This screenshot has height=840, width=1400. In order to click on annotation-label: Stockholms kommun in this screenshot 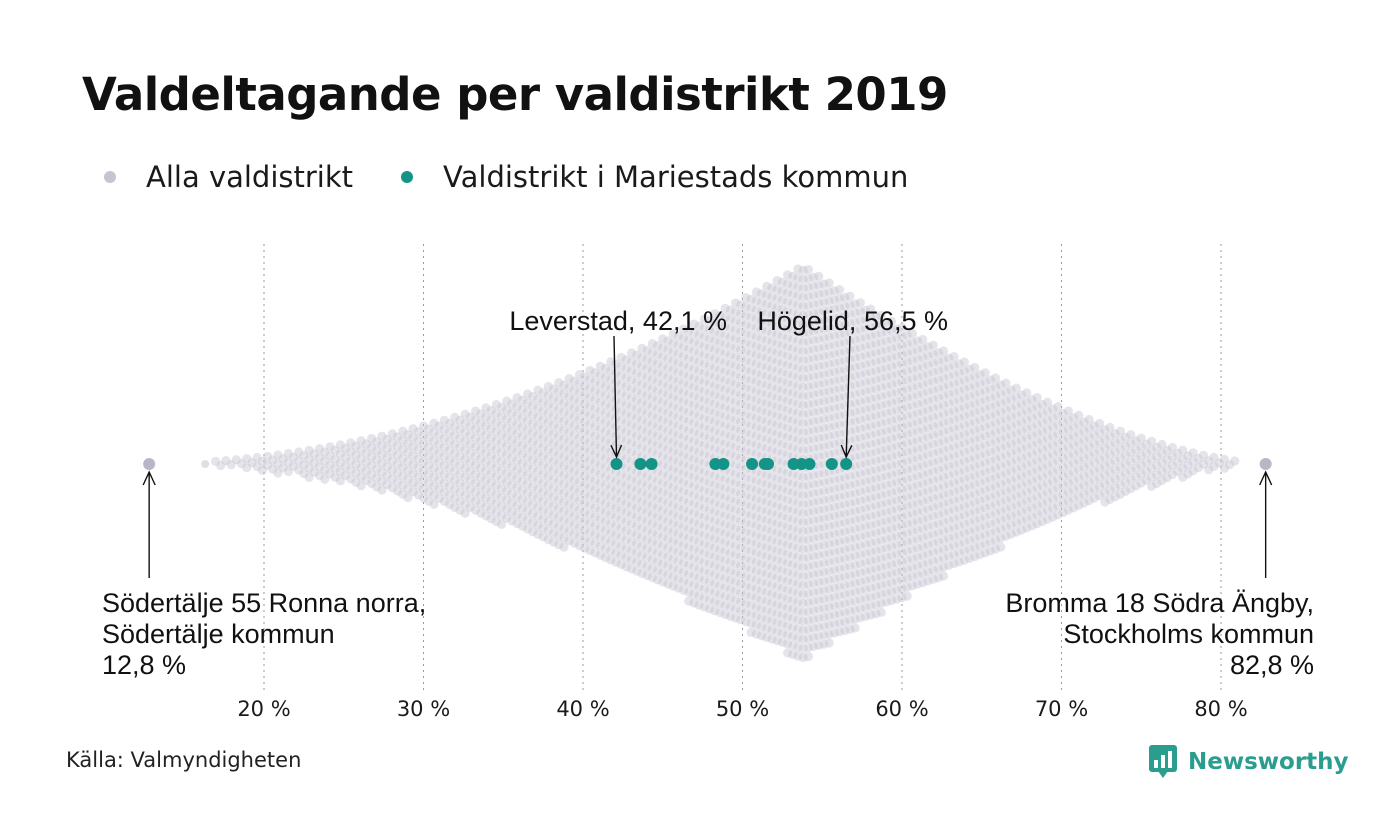, I will do `click(1188, 634)`.